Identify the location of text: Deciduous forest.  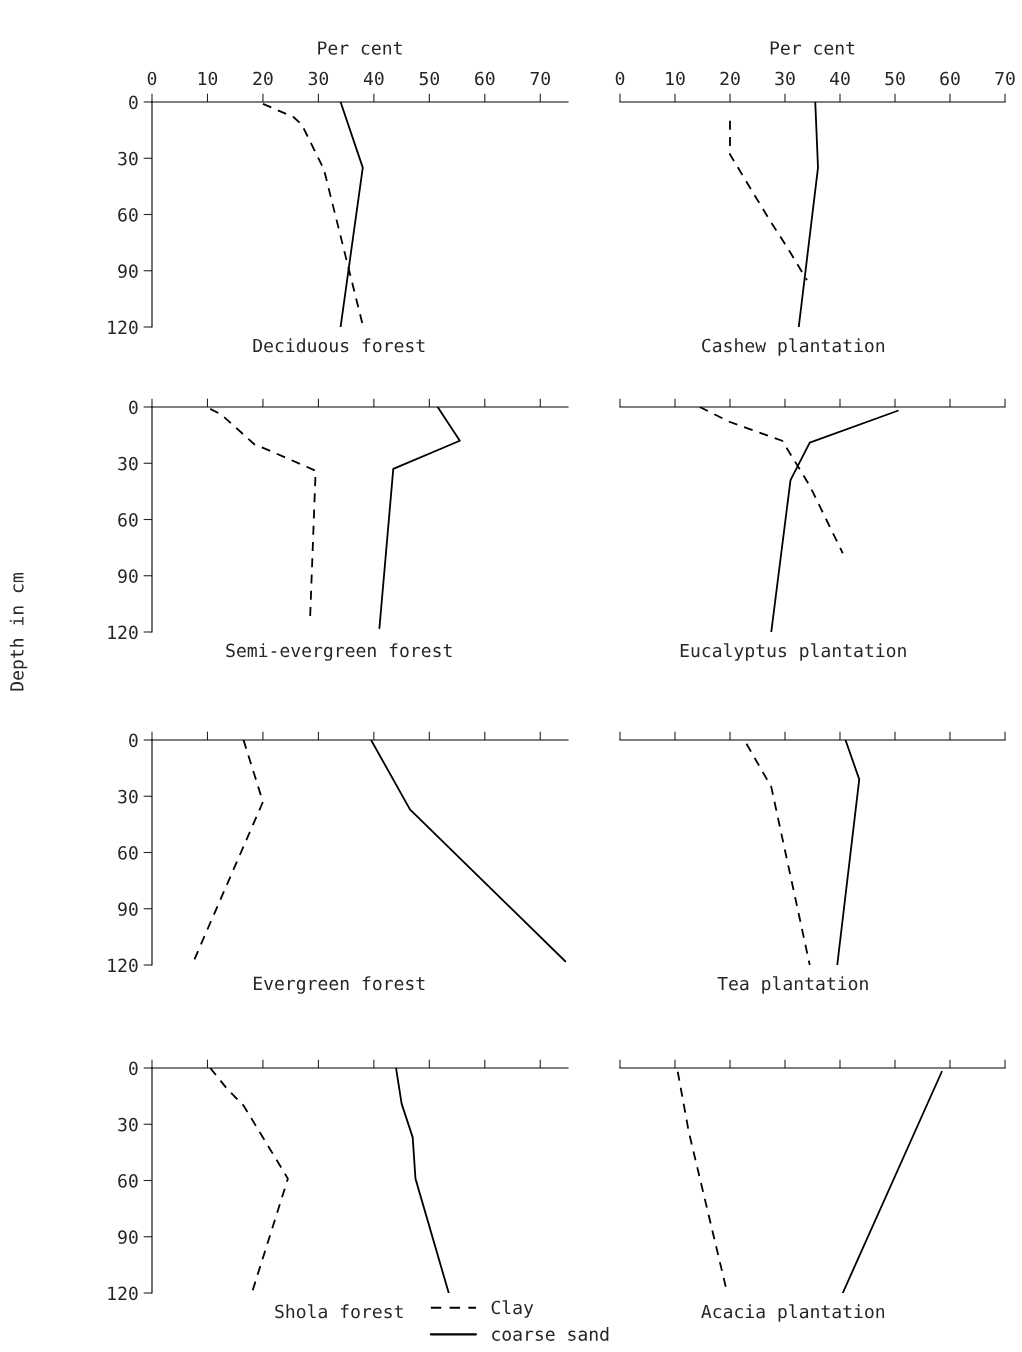
(339, 345).